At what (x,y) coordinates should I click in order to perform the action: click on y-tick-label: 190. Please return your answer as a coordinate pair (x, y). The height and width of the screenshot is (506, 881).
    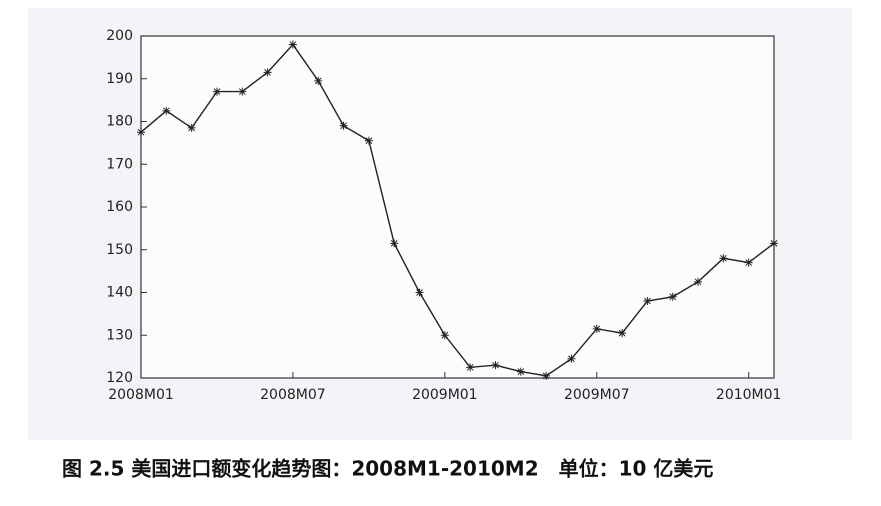
    Looking at the image, I should click on (119, 79).